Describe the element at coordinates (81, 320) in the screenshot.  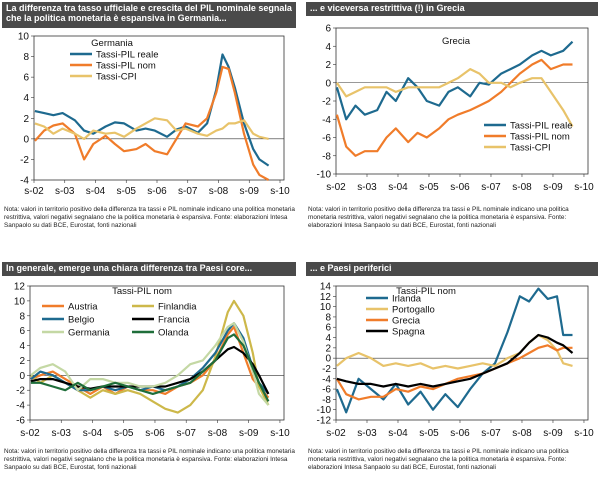
I see `legend-label: Belgio` at that location.